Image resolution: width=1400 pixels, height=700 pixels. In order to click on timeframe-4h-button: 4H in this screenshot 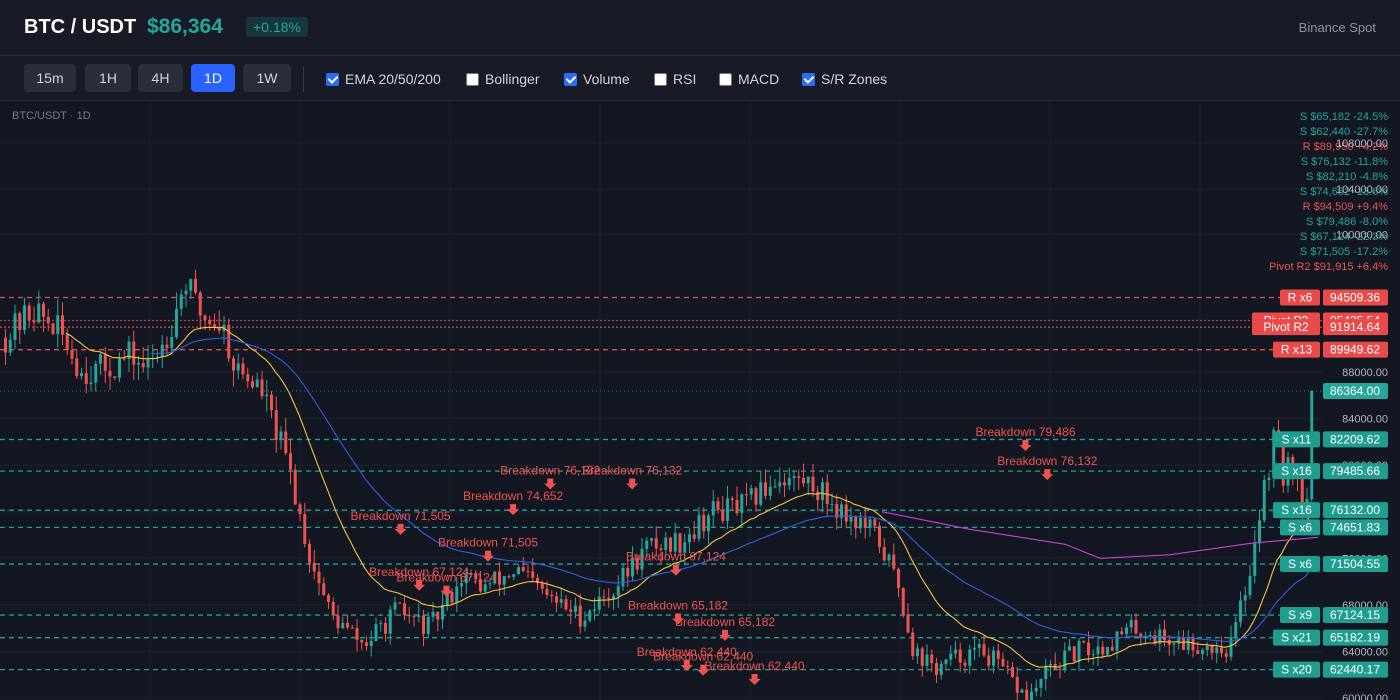, I will do `click(160, 78)`.